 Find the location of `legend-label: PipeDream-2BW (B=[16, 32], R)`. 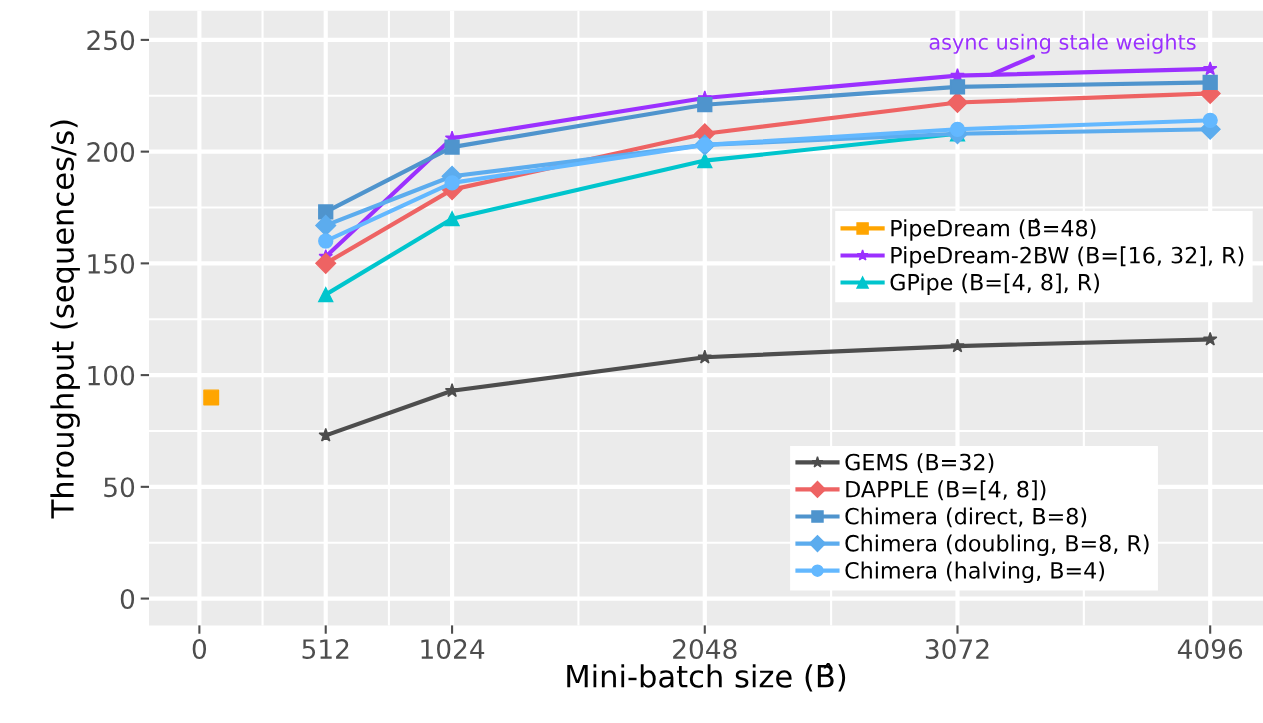

legend-label: PipeDream-2BW (B=[16, 32], R) is located at coordinates (1067, 257).